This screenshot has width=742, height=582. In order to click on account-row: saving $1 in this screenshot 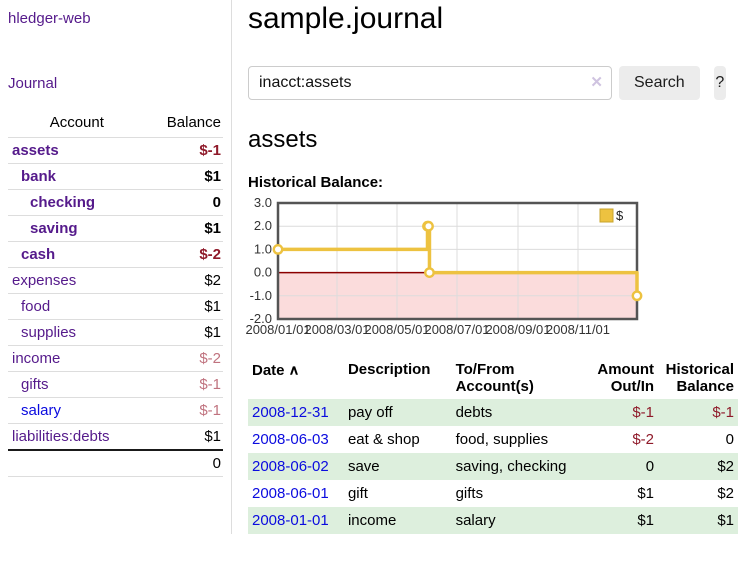, I will do `click(115, 228)`.